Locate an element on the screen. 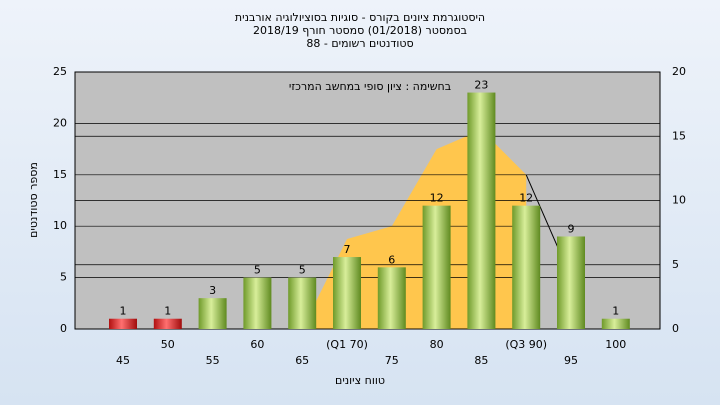 Image resolution: width=720 pixels, height=405 pixels. value-label: 9 is located at coordinates (571, 228).